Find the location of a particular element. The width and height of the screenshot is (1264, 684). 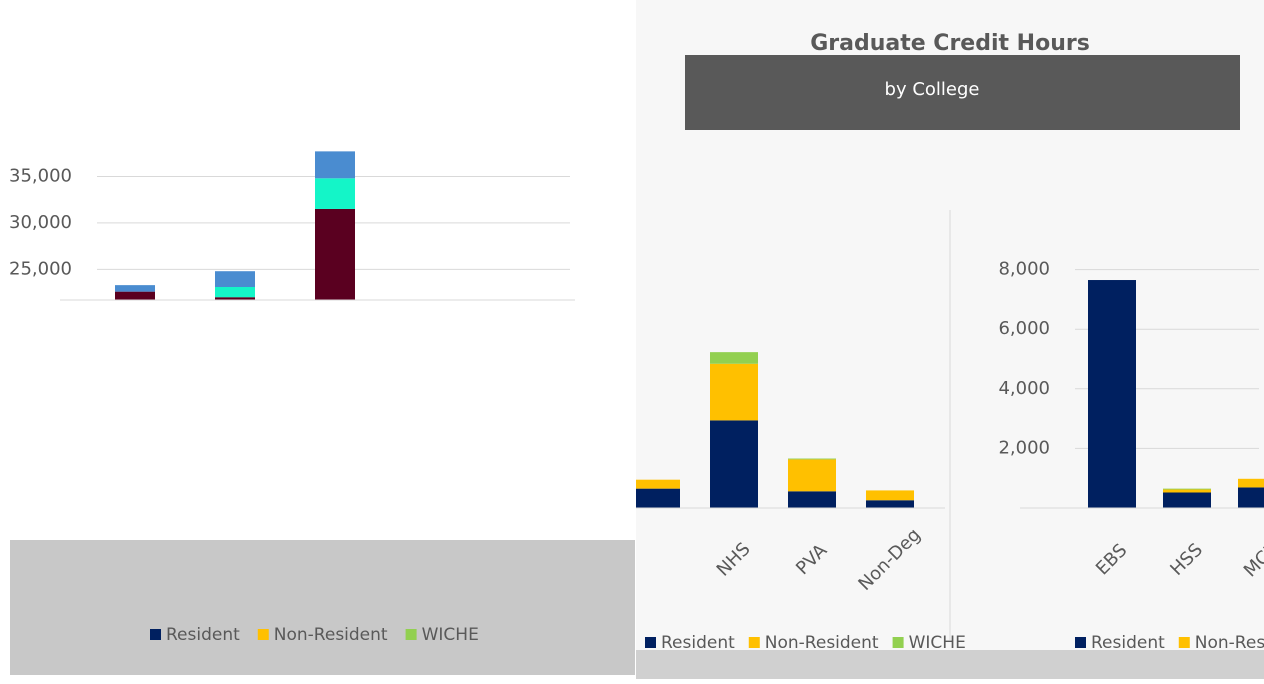

y-tick-label: 35,000 is located at coordinates (40, 175).